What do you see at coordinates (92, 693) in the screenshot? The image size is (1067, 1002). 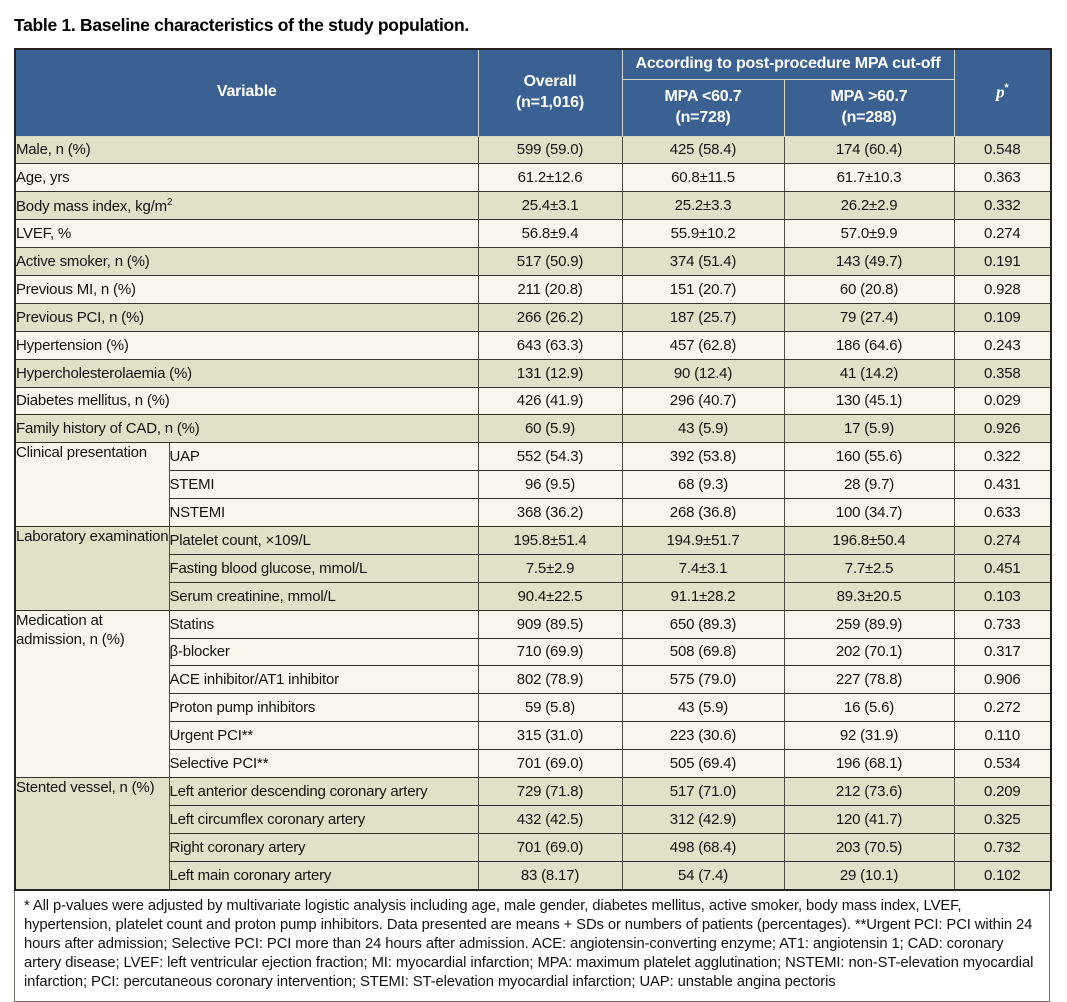 I see `row-group-cell: Medication at admission, n (%)` at bounding box center [92, 693].